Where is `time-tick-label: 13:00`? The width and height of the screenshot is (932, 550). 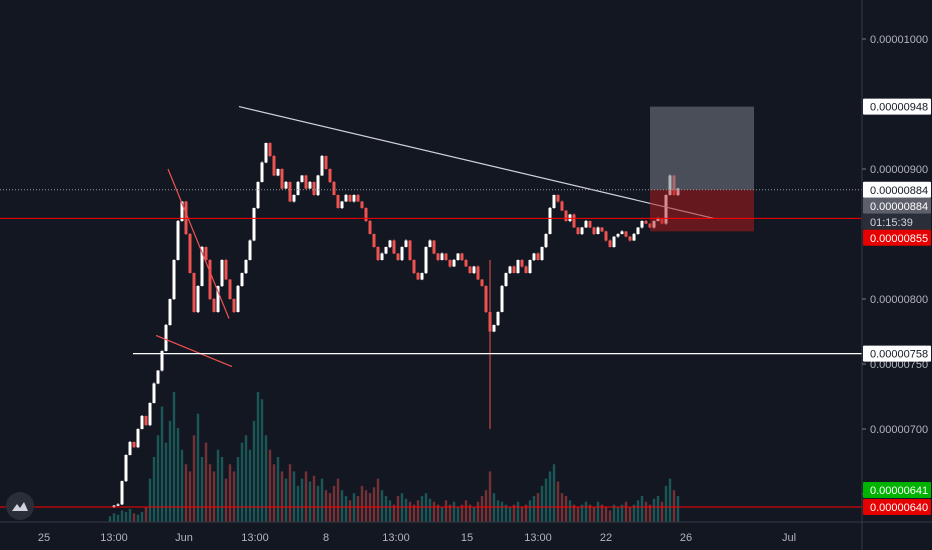
time-tick-label: 13:00 is located at coordinates (255, 538).